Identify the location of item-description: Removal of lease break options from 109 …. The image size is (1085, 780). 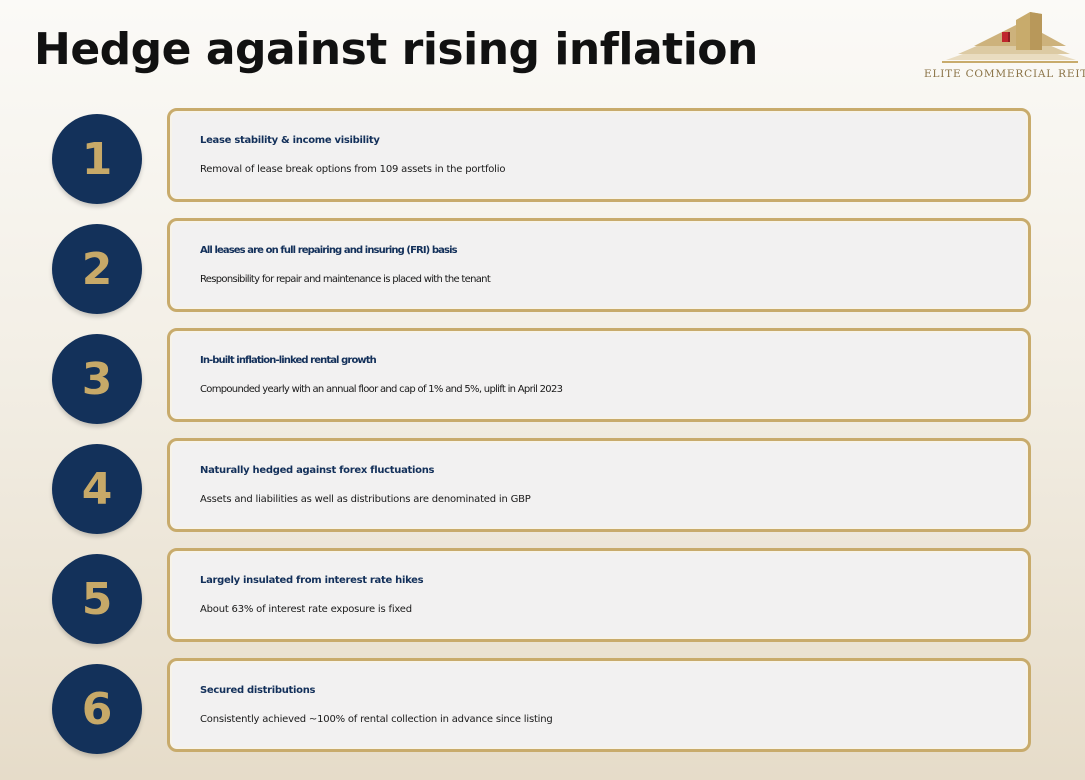
(353, 169).